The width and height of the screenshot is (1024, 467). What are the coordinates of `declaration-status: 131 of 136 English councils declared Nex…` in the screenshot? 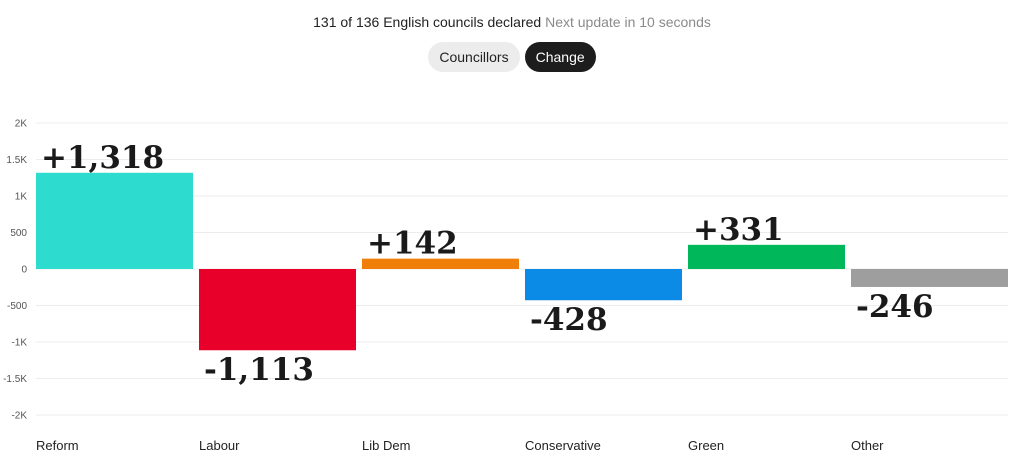 It's located at (512, 22).